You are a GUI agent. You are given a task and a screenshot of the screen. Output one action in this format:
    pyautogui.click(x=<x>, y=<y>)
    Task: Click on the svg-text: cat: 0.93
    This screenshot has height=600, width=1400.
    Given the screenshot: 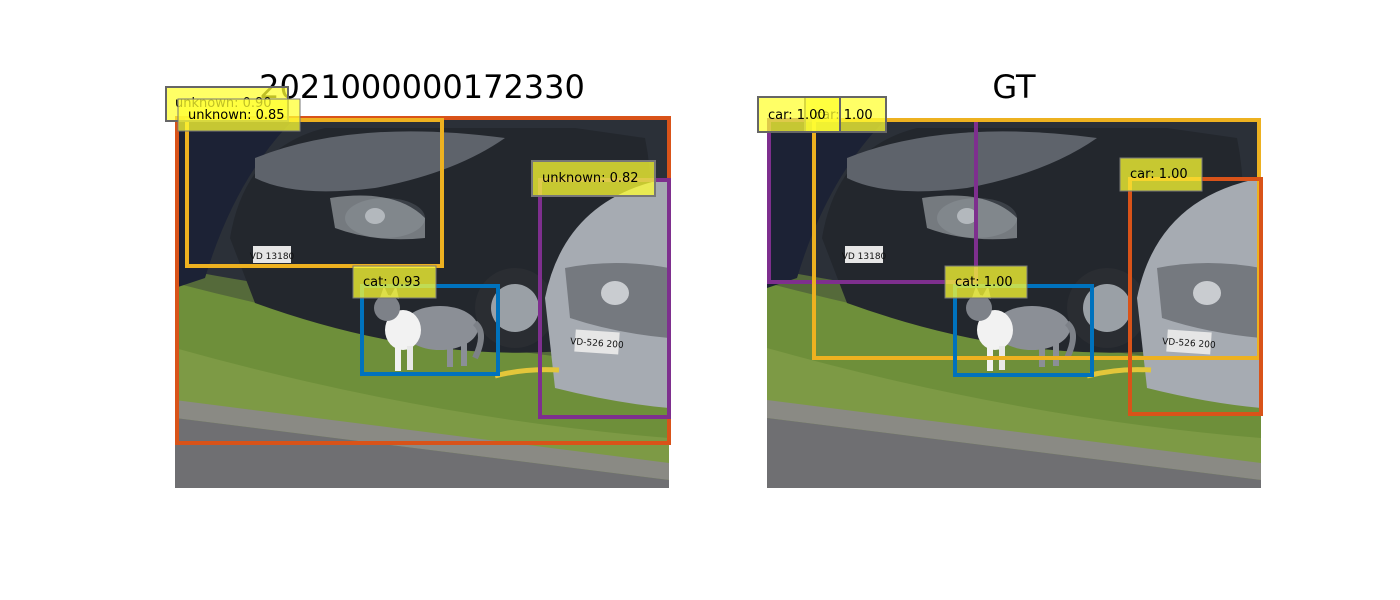 What is the action you would take?
    pyautogui.click(x=392, y=282)
    